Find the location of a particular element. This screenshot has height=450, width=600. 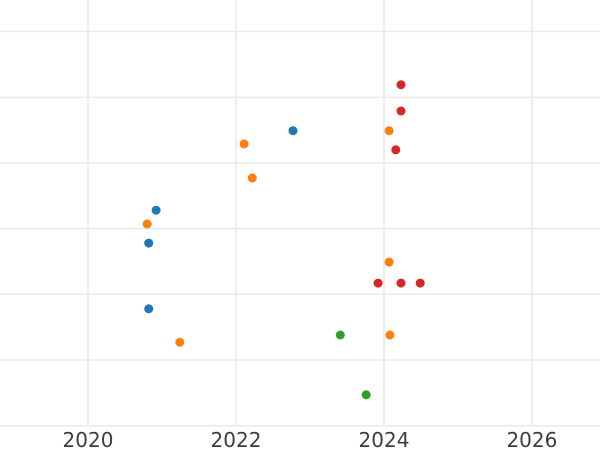

x-tick-label: 2024 is located at coordinates (384, 439).